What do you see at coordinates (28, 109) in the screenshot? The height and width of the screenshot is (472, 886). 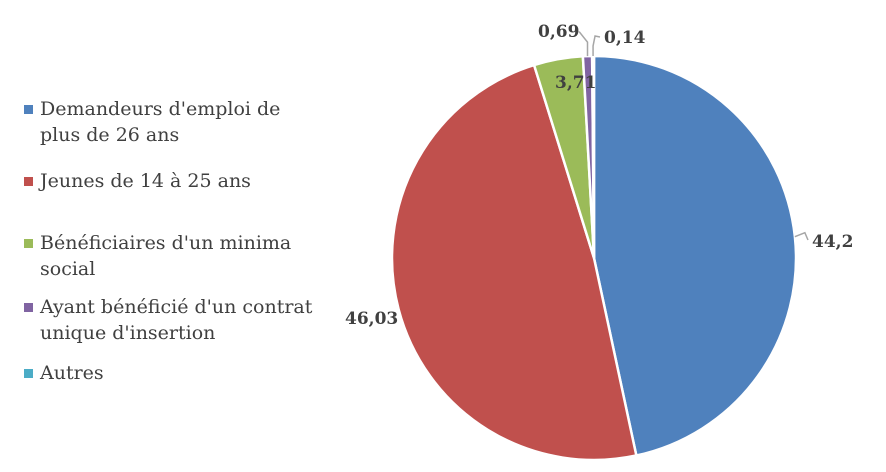 I see `legend-swatch-demandeurs` at bounding box center [28, 109].